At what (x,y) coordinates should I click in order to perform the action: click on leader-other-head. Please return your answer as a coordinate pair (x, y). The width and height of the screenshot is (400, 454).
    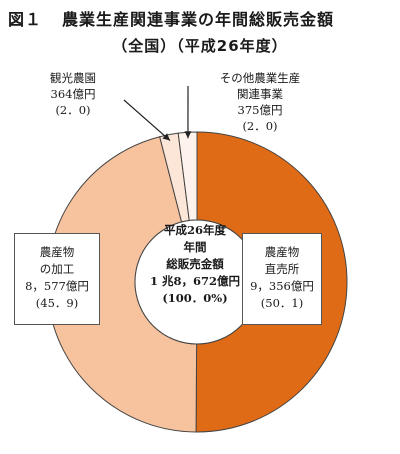
    Looking at the image, I should click on (188, 135).